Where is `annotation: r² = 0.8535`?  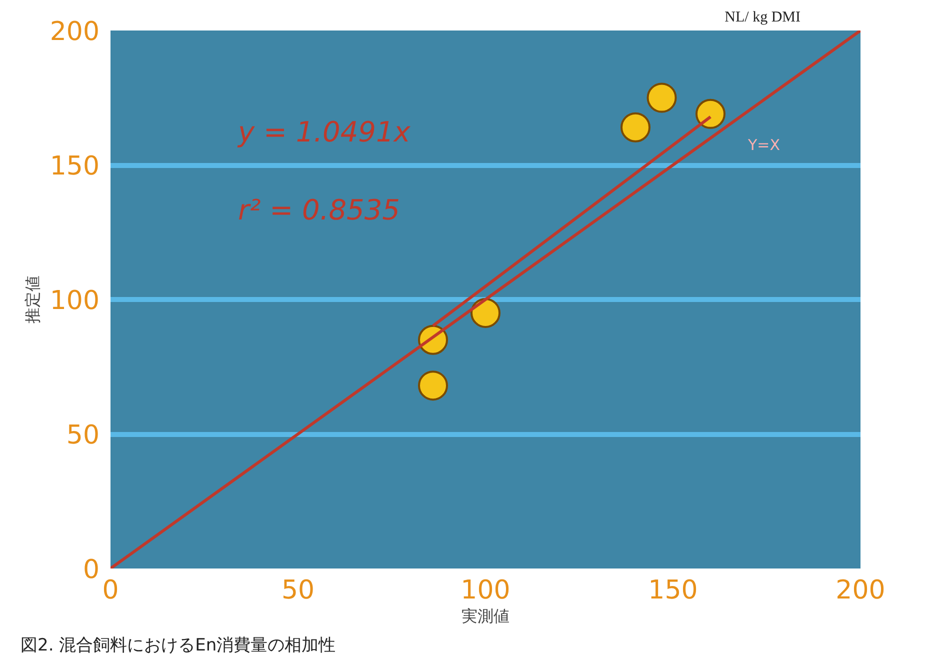 annotation: r² = 0.8535 is located at coordinates (319, 210).